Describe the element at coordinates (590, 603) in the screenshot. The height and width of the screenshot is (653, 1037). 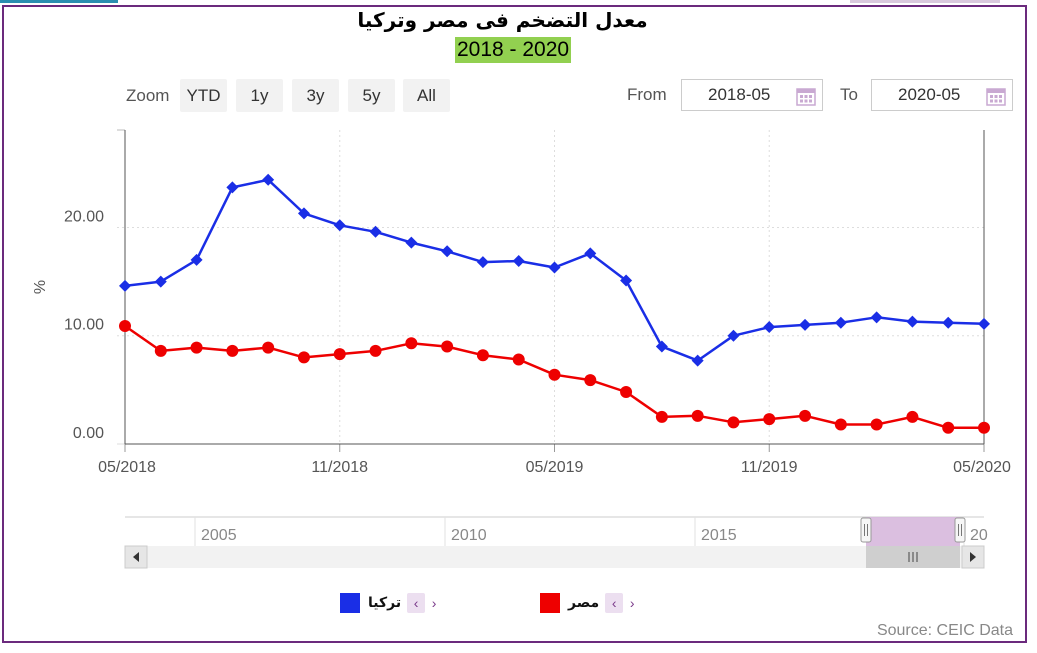
I see `legend-item-egypt: مصر ‹ ›` at that location.